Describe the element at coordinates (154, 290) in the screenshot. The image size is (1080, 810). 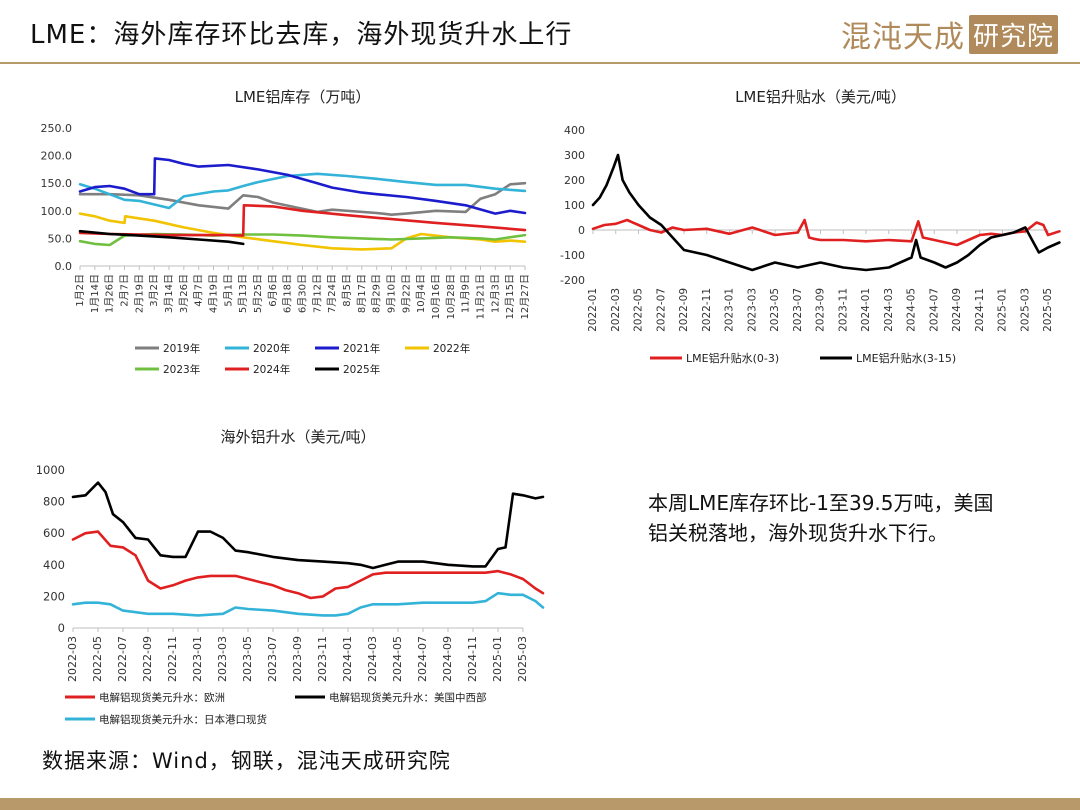
I see `x-tick-label: 3月2日` at that location.